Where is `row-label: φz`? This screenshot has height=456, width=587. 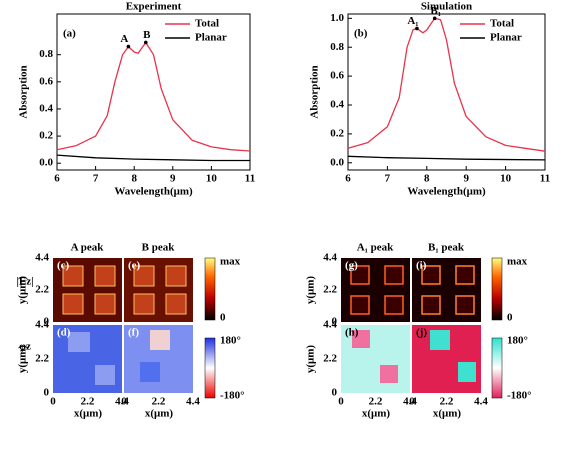 row-label: φz is located at coordinates (25, 347).